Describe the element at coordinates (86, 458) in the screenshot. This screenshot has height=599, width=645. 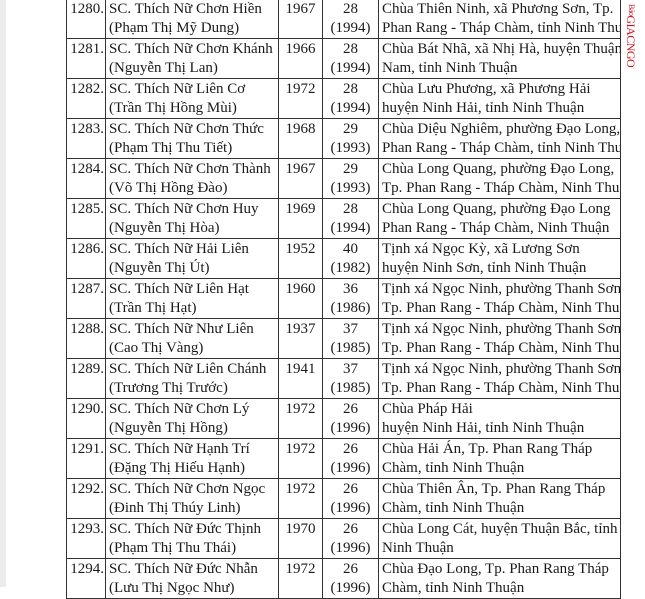
I see `row-number: 1291.` at that location.